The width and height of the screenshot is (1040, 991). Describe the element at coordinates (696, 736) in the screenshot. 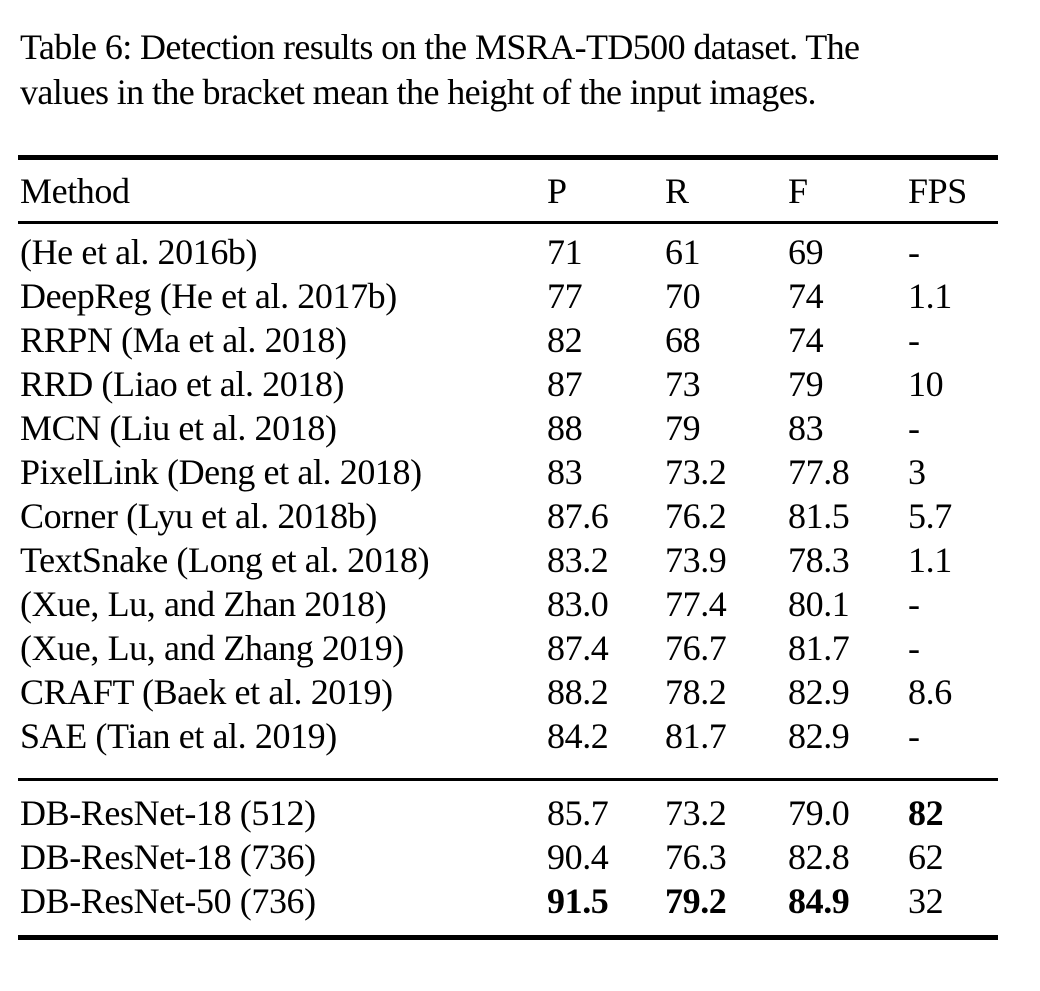

I see `recall-cell: 81.7` at that location.